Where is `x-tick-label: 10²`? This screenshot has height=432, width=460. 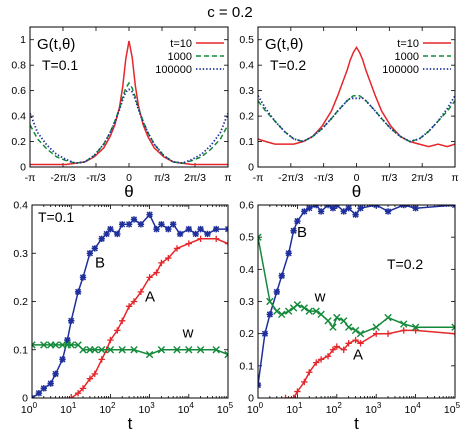 x-tick-label: 10² is located at coordinates (107, 408).